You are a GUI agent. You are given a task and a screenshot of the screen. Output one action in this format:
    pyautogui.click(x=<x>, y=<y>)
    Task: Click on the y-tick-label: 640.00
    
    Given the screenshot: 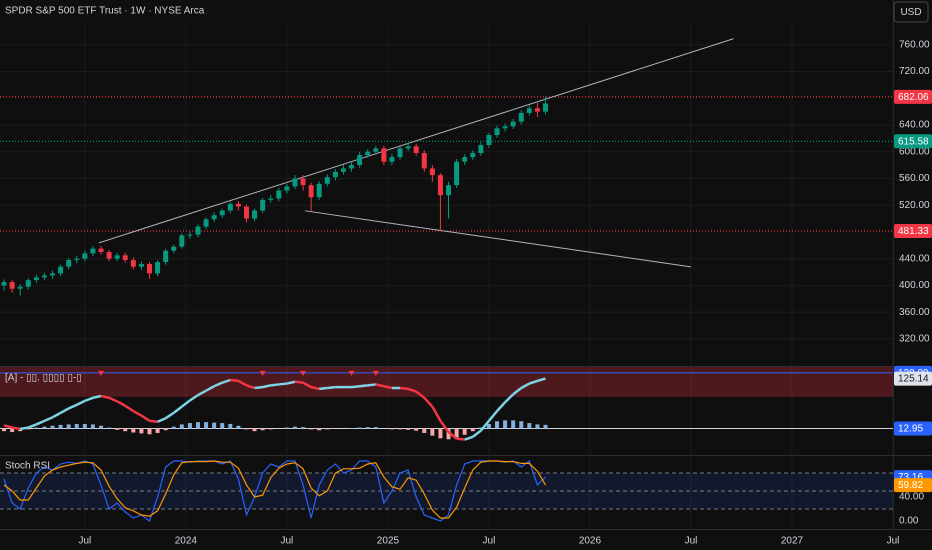 What is the action you would take?
    pyautogui.click(x=914, y=125)
    